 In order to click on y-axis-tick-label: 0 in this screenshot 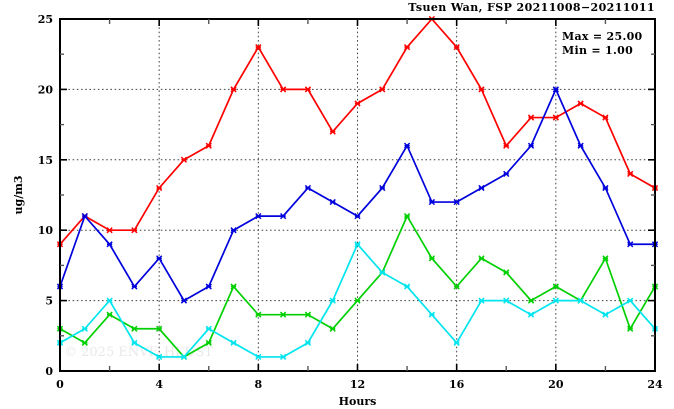, I will do `click(49, 371)`.